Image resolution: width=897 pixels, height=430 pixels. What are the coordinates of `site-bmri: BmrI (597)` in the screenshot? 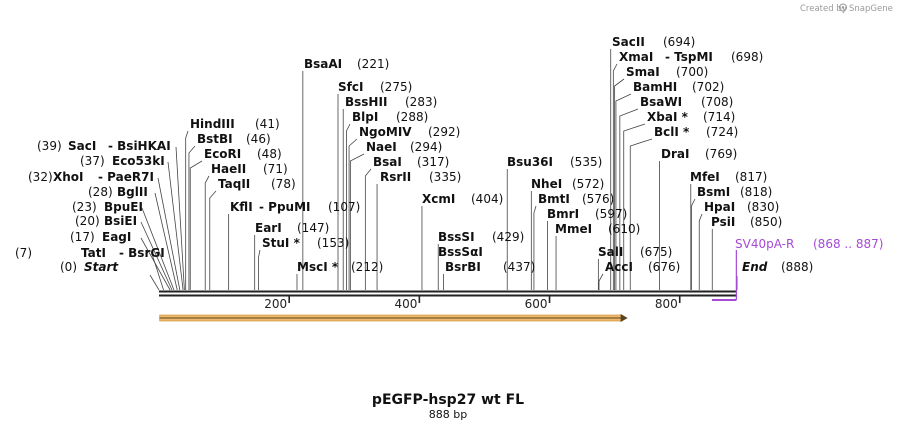 It's located at (587, 214).